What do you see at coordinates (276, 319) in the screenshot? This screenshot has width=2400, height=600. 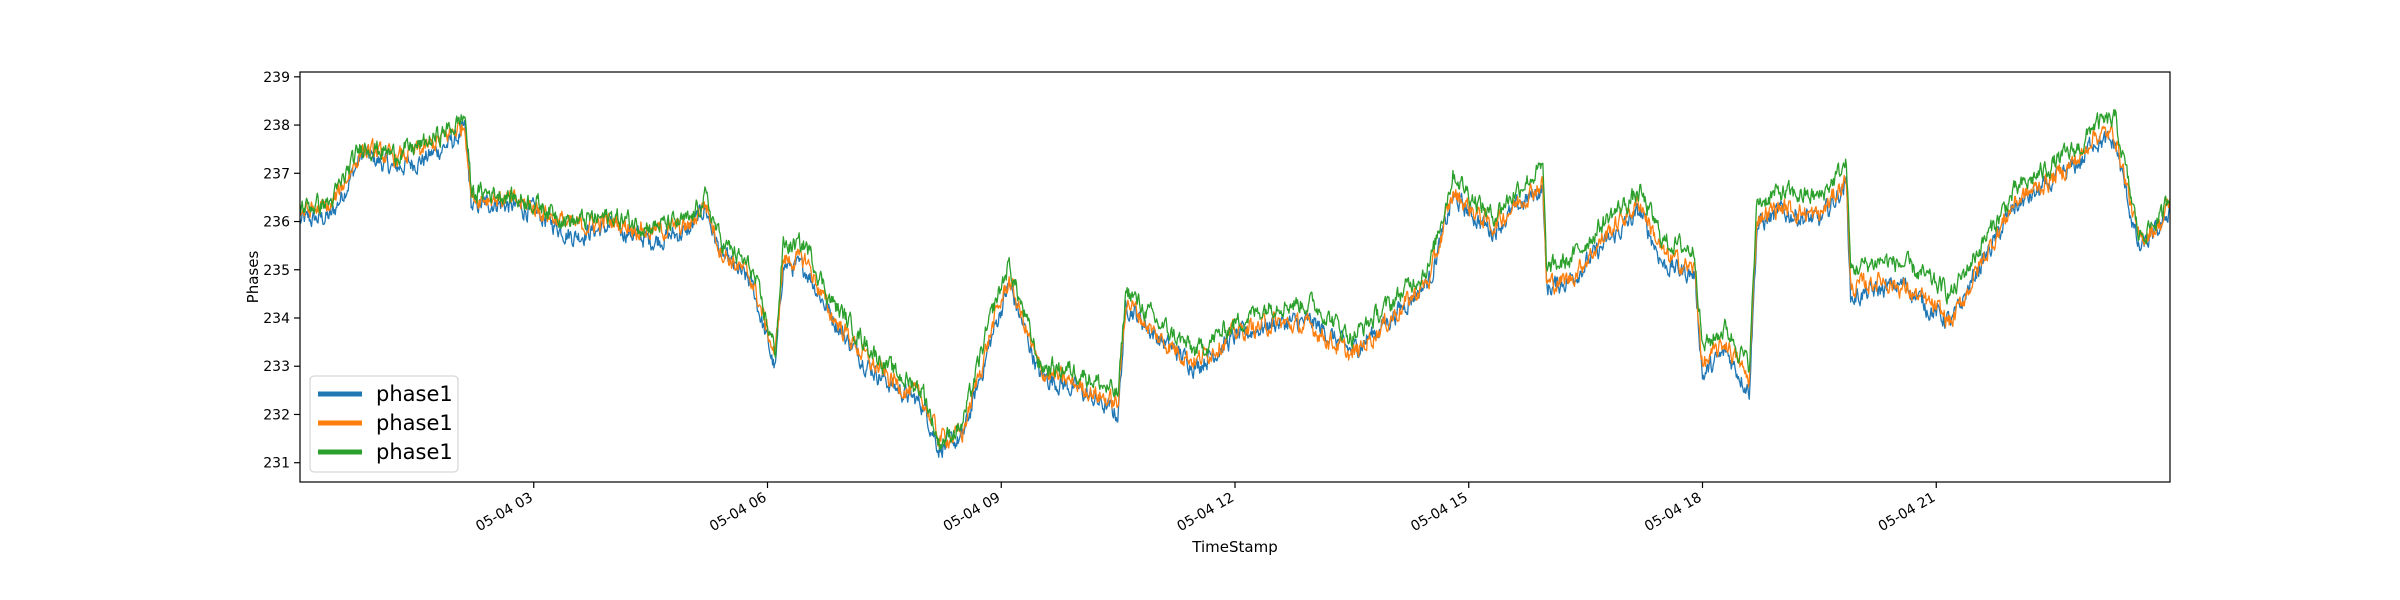 I see `y-tick-label: 234` at bounding box center [276, 319].